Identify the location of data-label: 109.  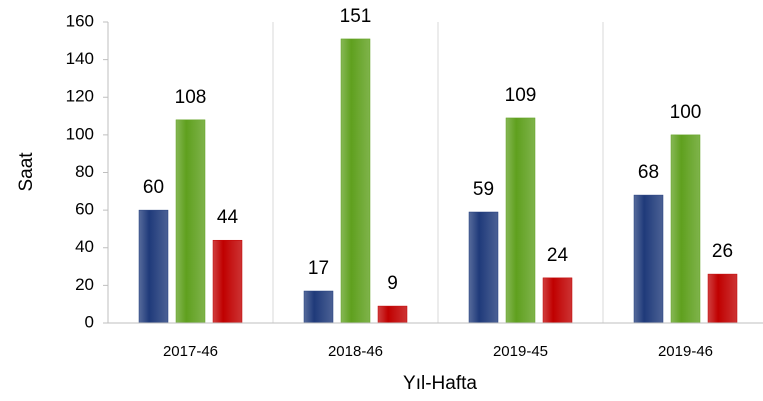
(521, 95).